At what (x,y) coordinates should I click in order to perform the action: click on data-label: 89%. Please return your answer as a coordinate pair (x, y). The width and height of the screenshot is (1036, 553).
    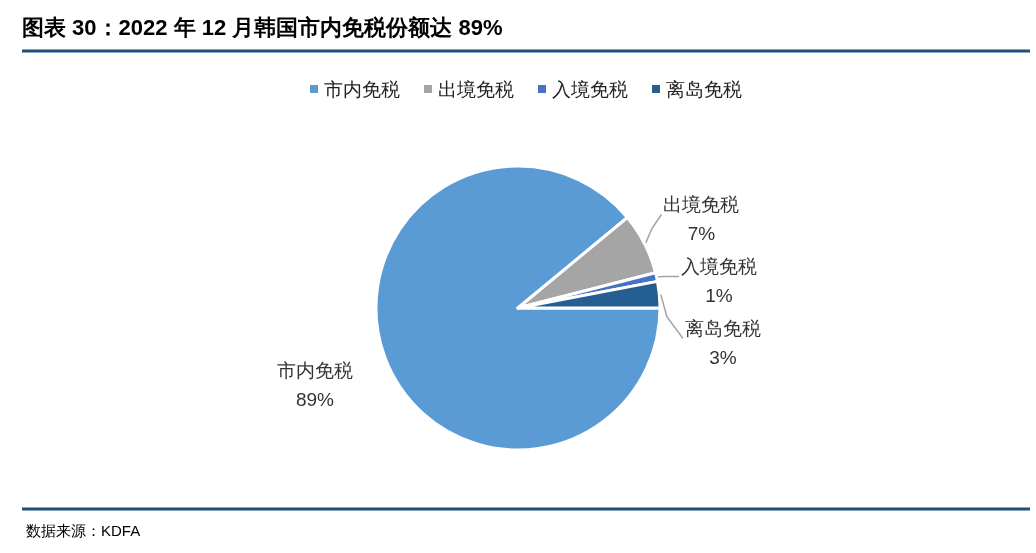
    Looking at the image, I should click on (315, 400).